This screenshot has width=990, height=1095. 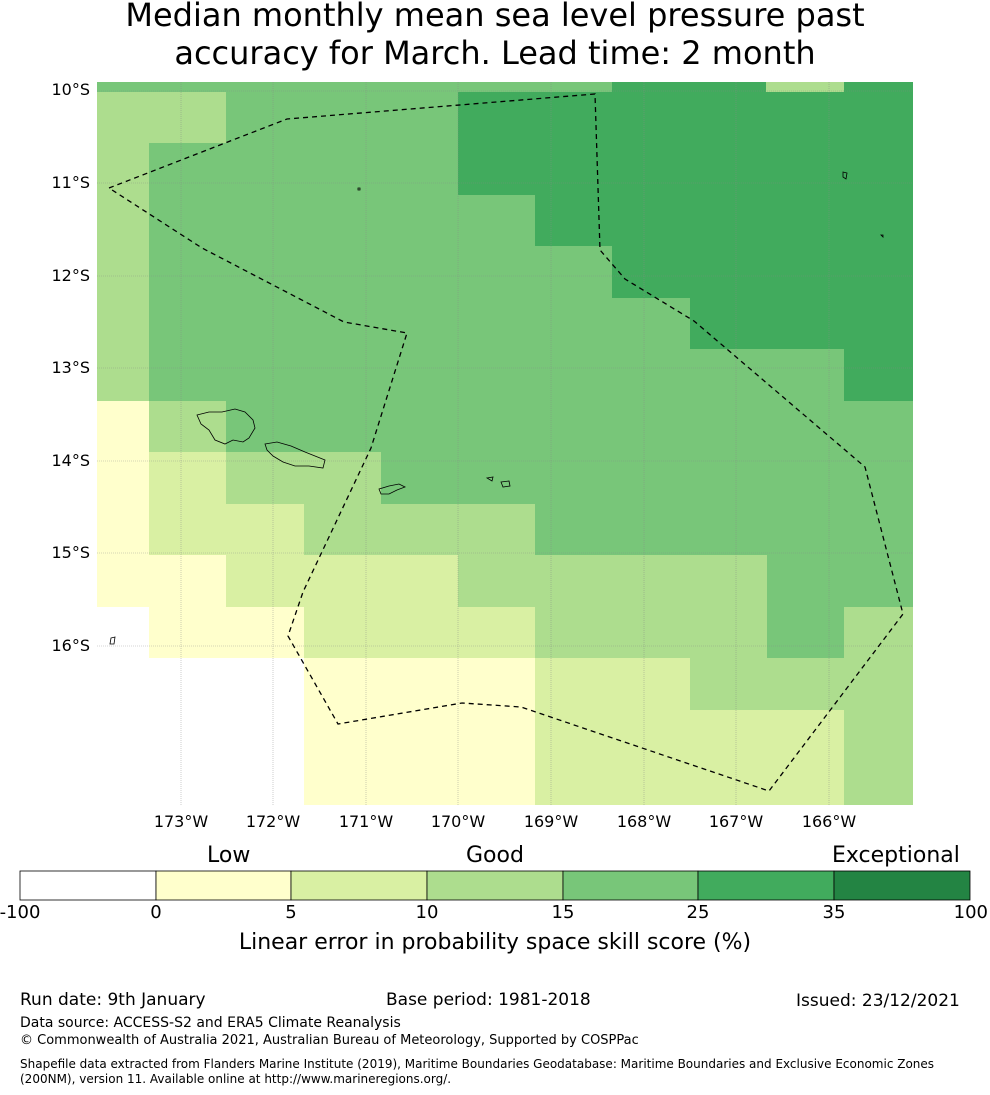 What do you see at coordinates (113, 1000) in the screenshot?
I see `run-date: Run date: 9th January` at bounding box center [113, 1000].